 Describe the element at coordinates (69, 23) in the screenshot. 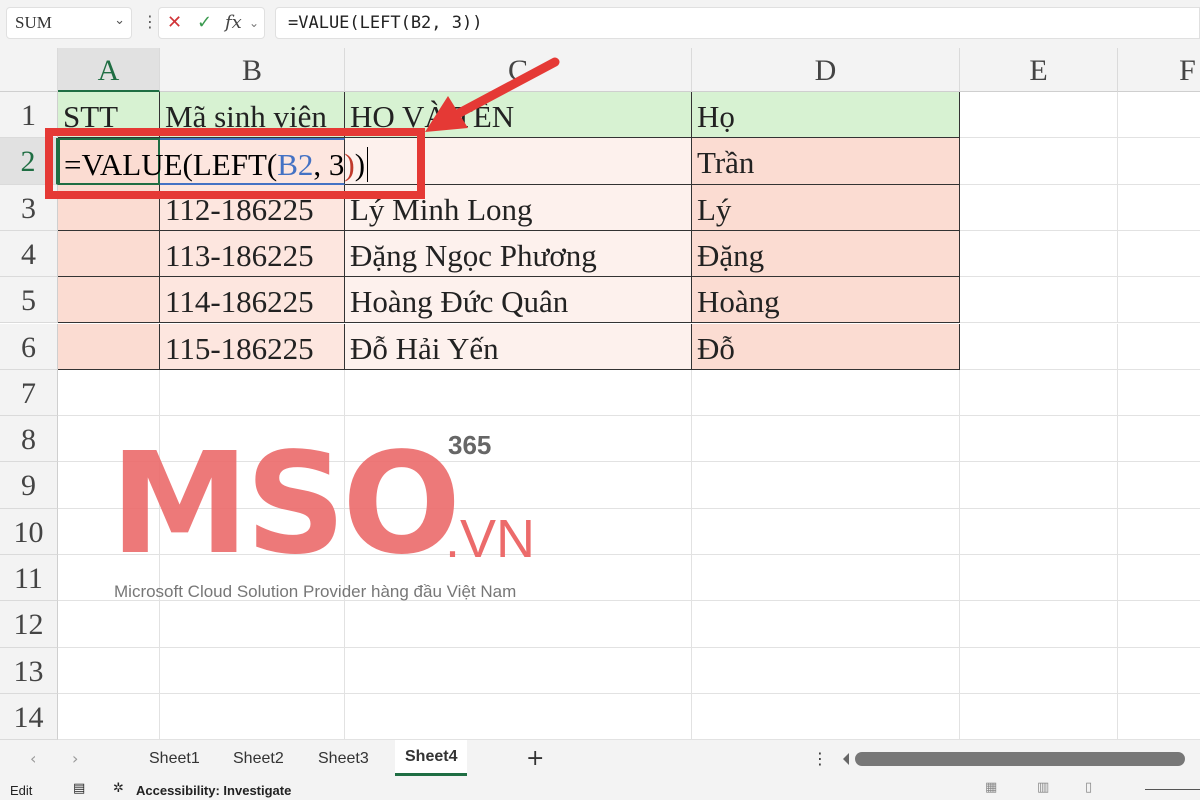

I see `name-box: SUM ⌄` at that location.